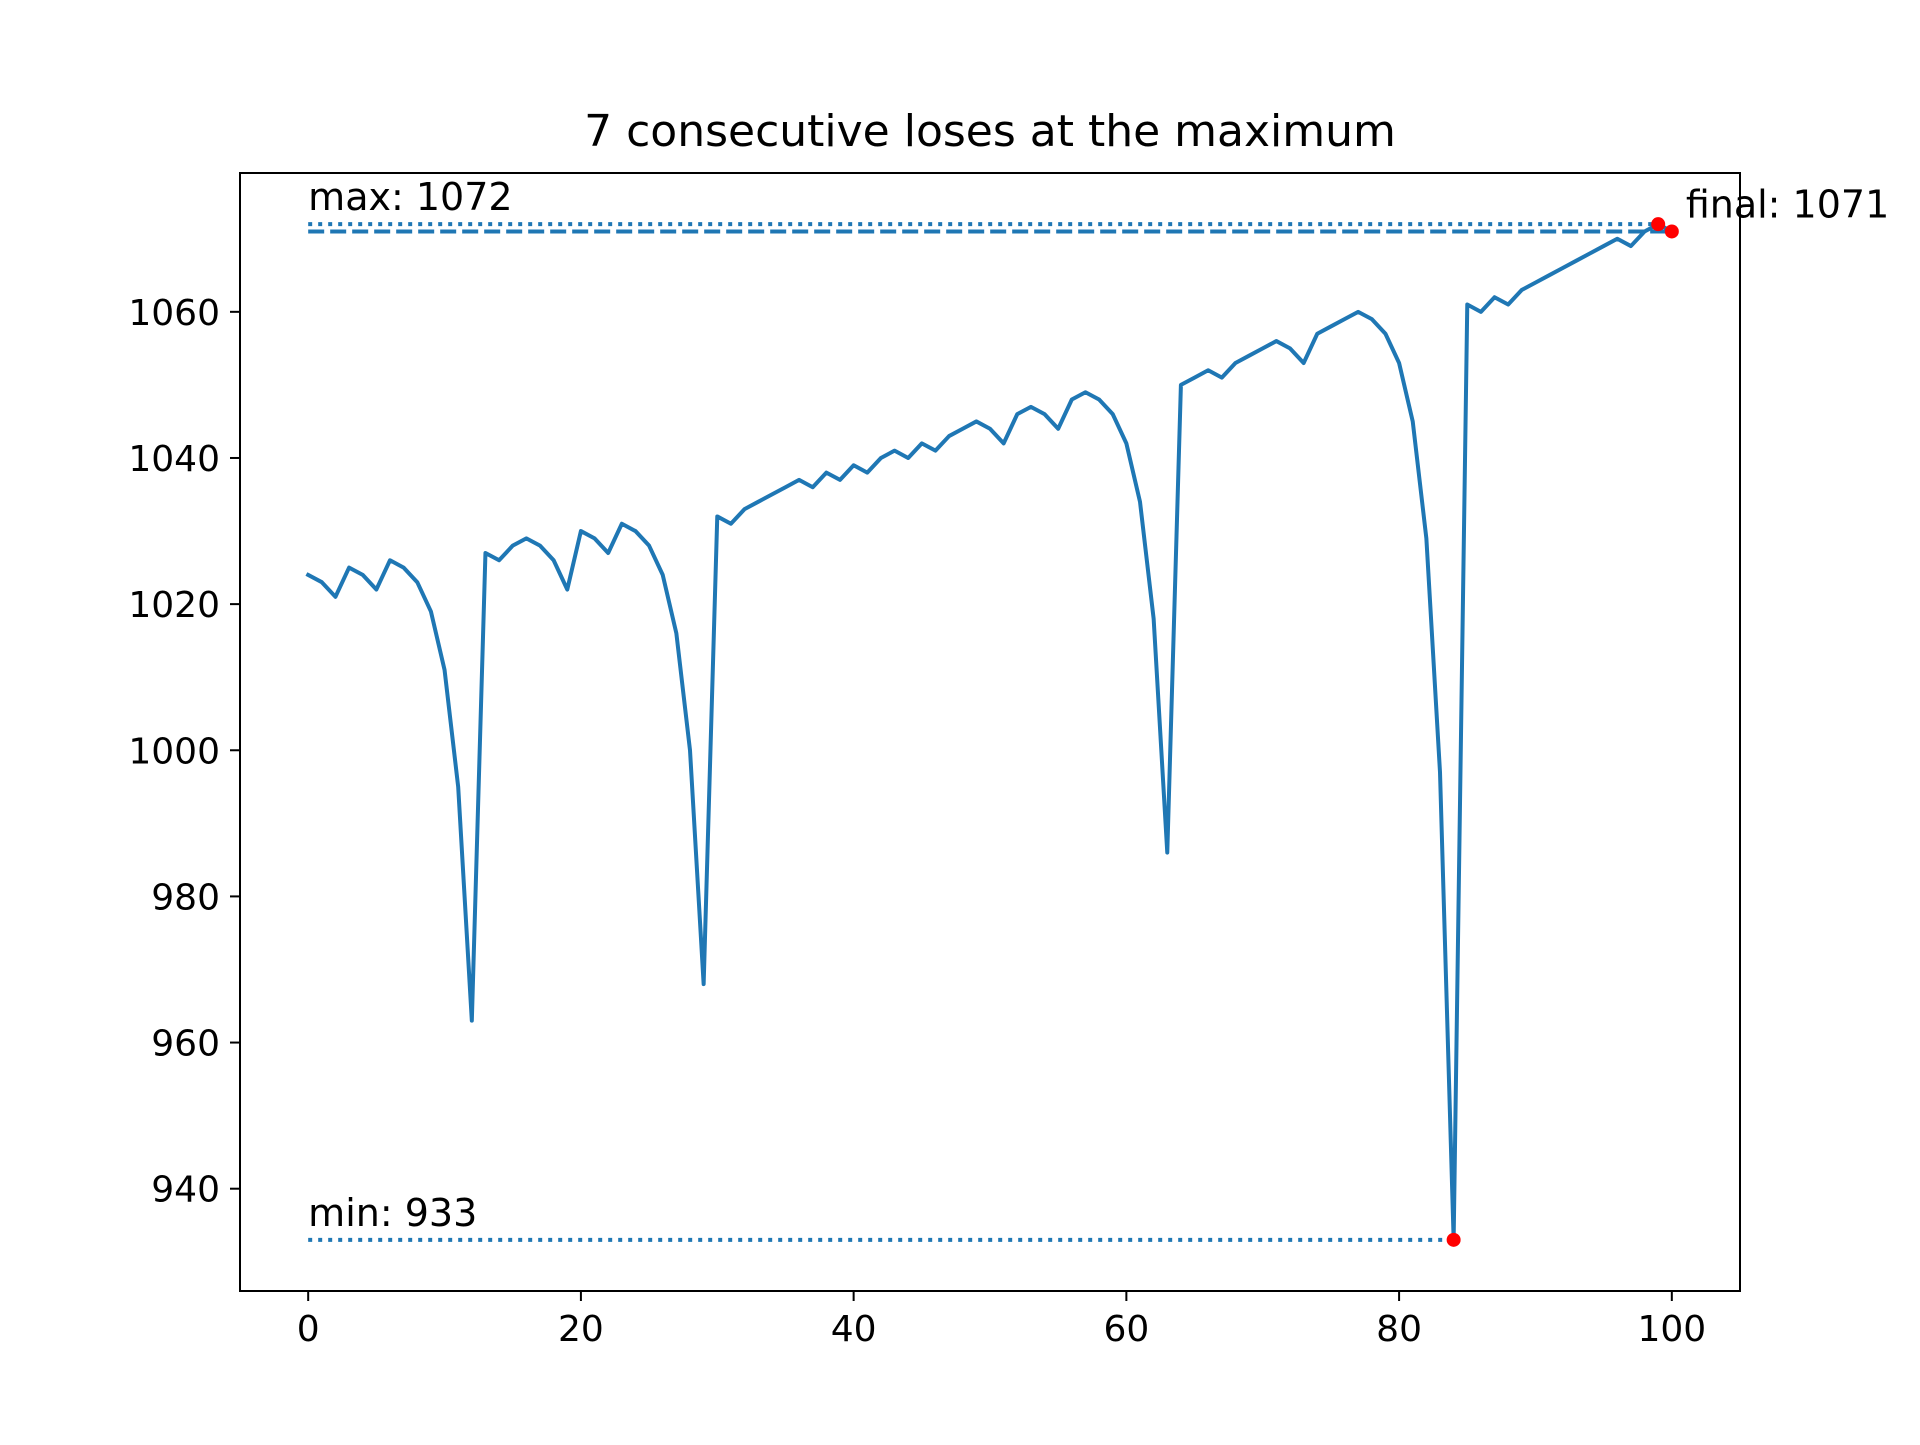 Image resolution: width=1920 pixels, height=1445 pixels. I want to click on x-tick-label: 40, so click(854, 1329).